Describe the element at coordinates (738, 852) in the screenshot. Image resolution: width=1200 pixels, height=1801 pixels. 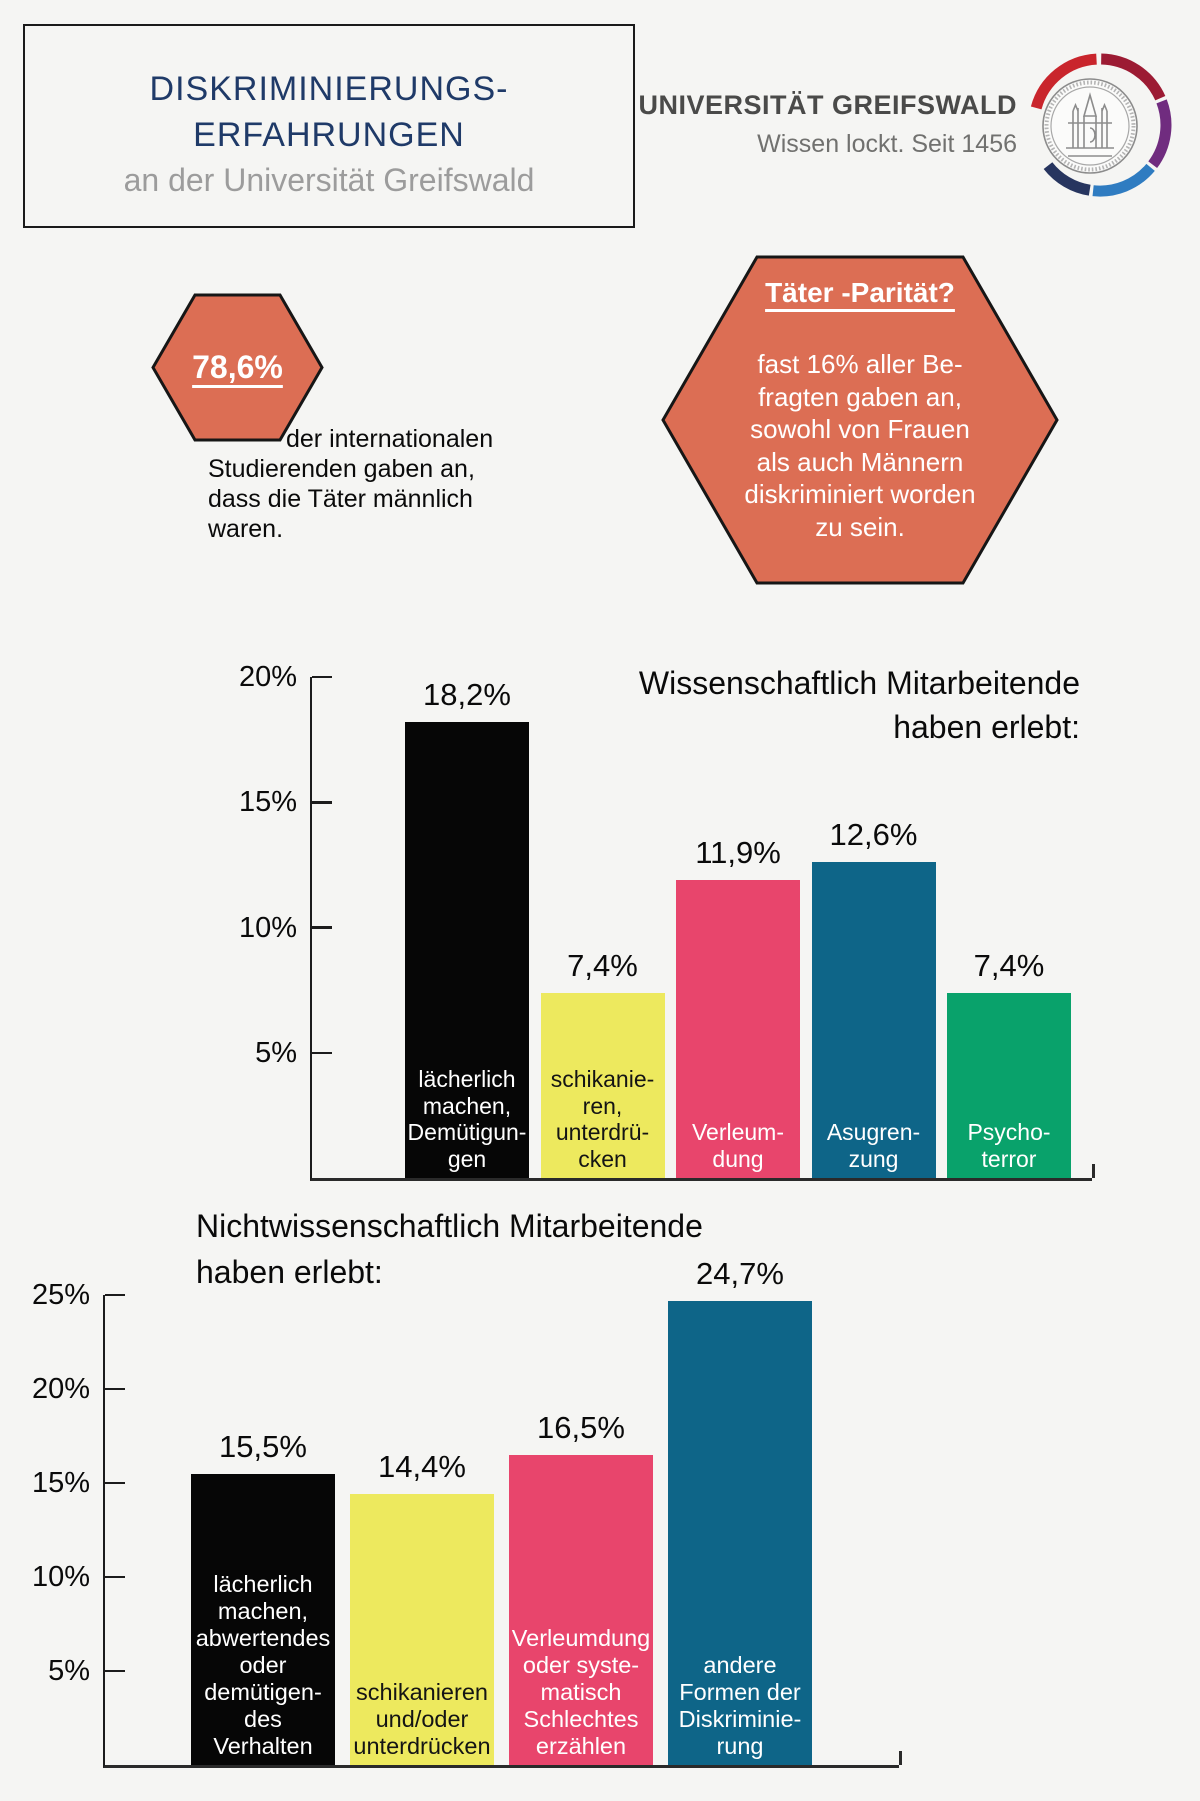
I see `bar-value-label: 11,9%` at that location.